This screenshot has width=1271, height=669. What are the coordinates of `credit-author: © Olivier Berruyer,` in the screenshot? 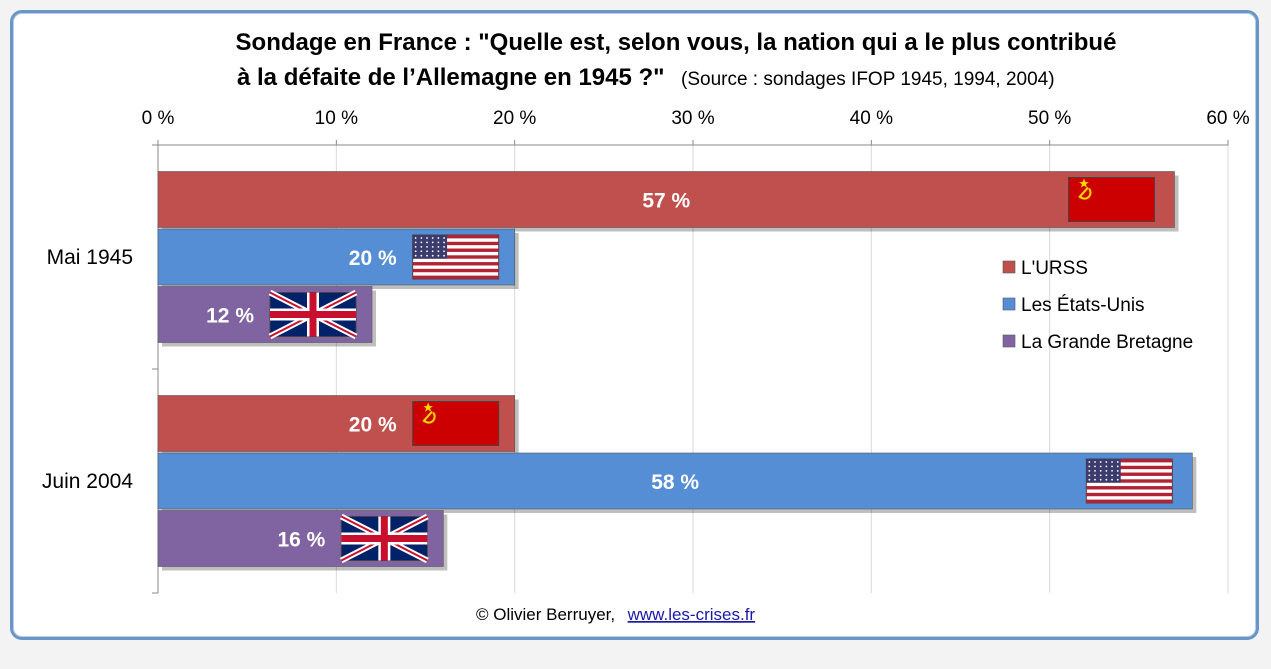 It's located at (545, 614).